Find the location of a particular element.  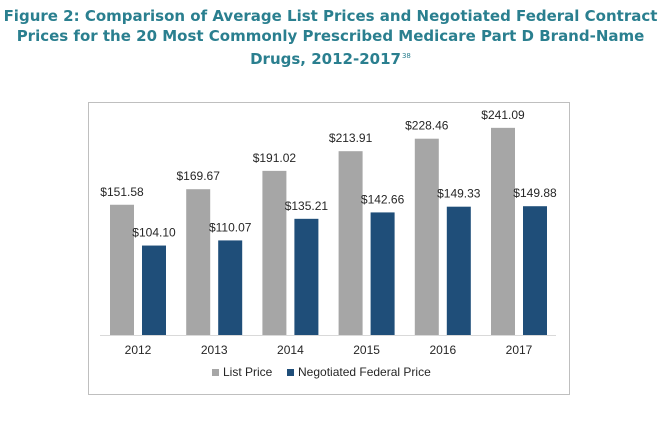

x-tick-label-2013: 2013 is located at coordinates (214, 350).